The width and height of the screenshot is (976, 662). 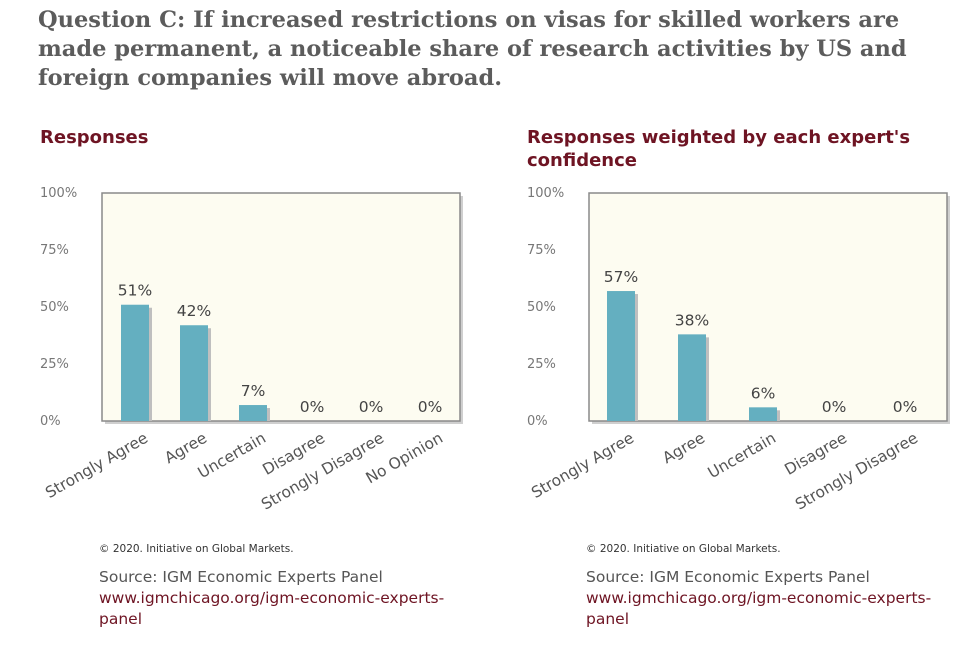 I want to click on chart-title: Responses, so click(x=94, y=137).